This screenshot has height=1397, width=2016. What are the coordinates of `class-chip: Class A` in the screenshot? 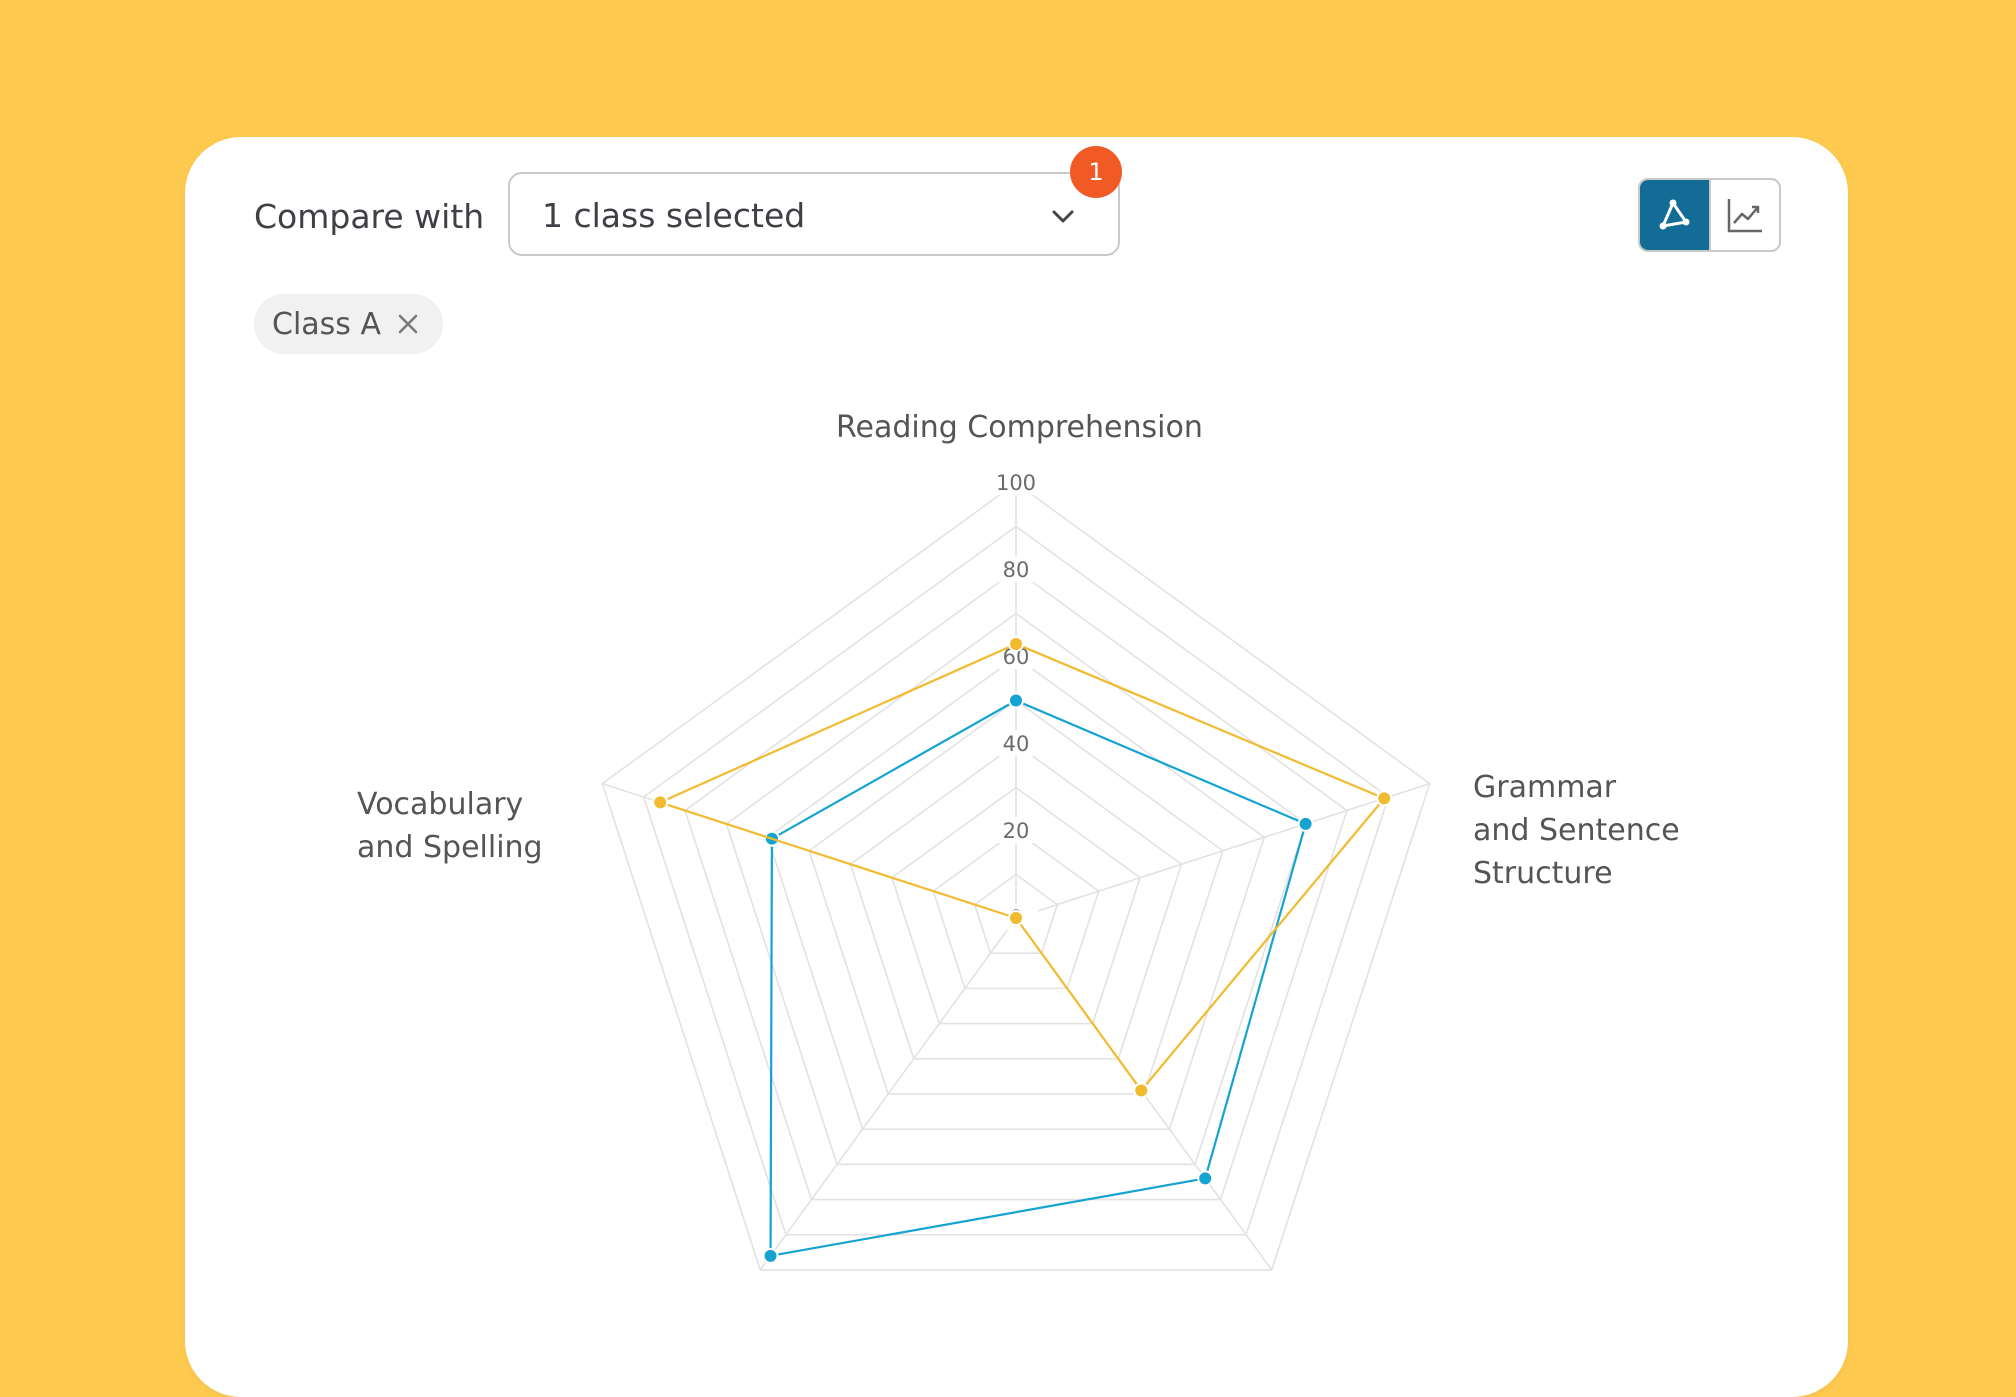 It's located at (348, 324).